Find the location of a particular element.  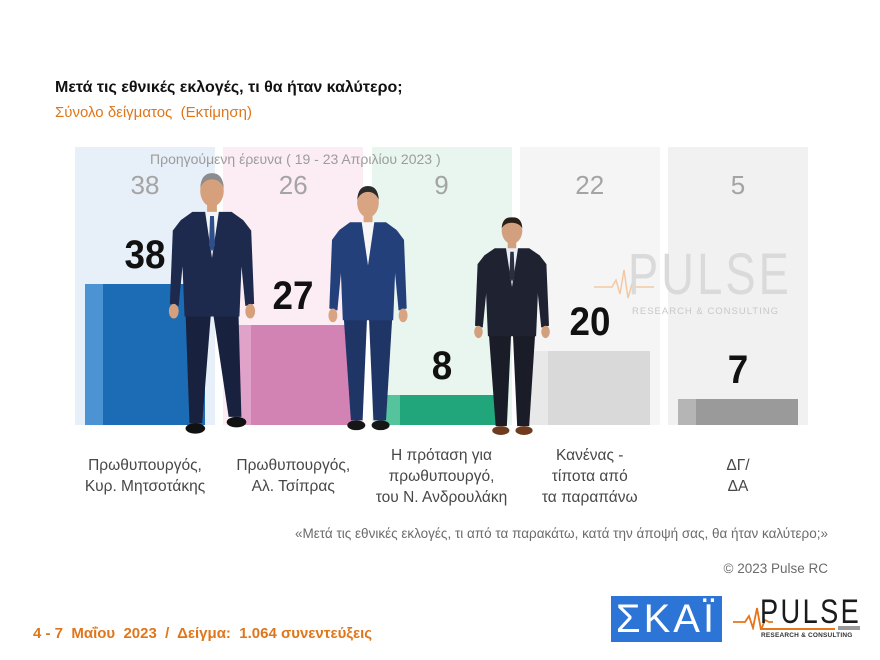

mitsotakis-photo is located at coordinates (212, 303).